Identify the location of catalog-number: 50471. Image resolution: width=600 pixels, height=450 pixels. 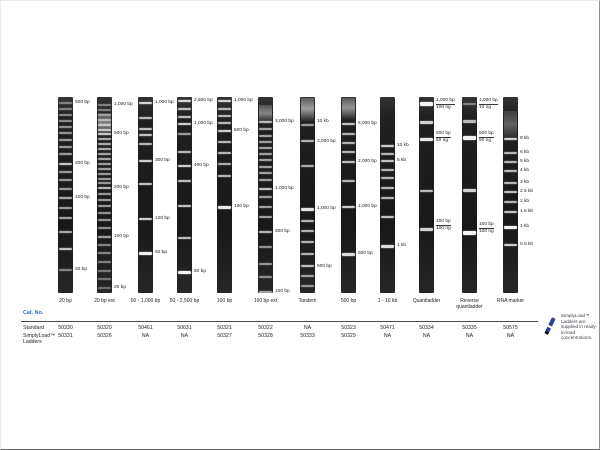
(387, 327).